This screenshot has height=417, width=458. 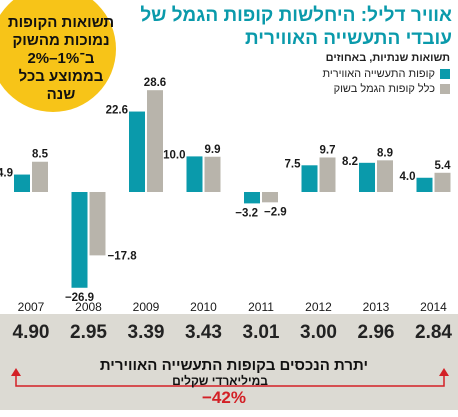 What do you see at coordinates (309, 178) in the screenshot?
I see `bar-iai-2012` at bounding box center [309, 178].